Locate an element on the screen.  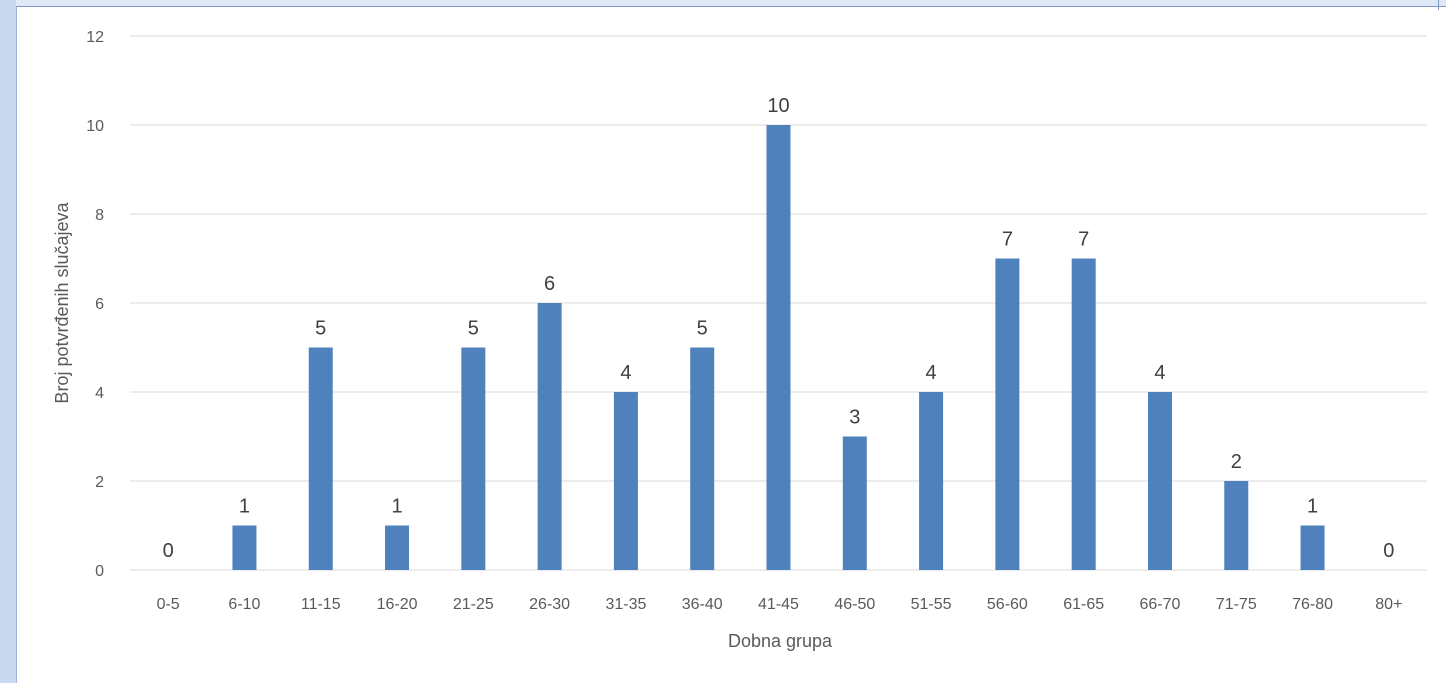
x-tick-label: 71-75 is located at coordinates (1236, 604).